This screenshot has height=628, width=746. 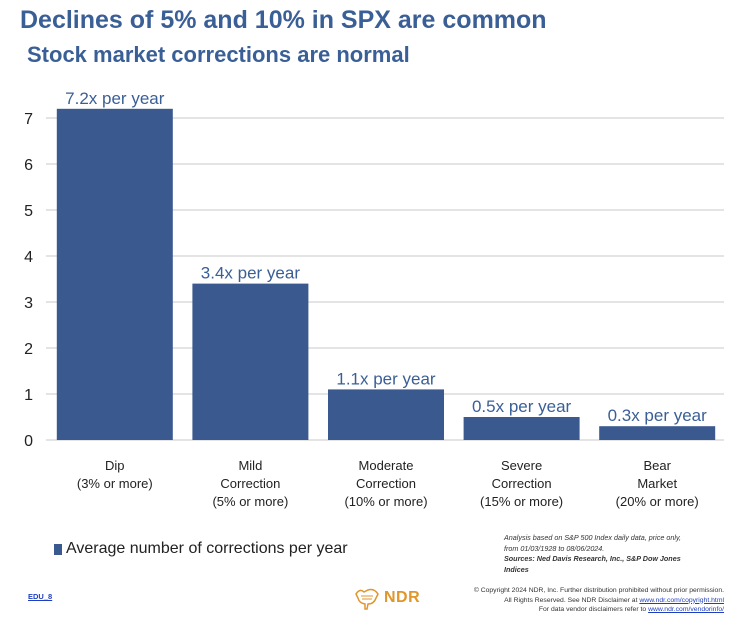 I want to click on y-tick-label: 1, so click(x=28, y=395).